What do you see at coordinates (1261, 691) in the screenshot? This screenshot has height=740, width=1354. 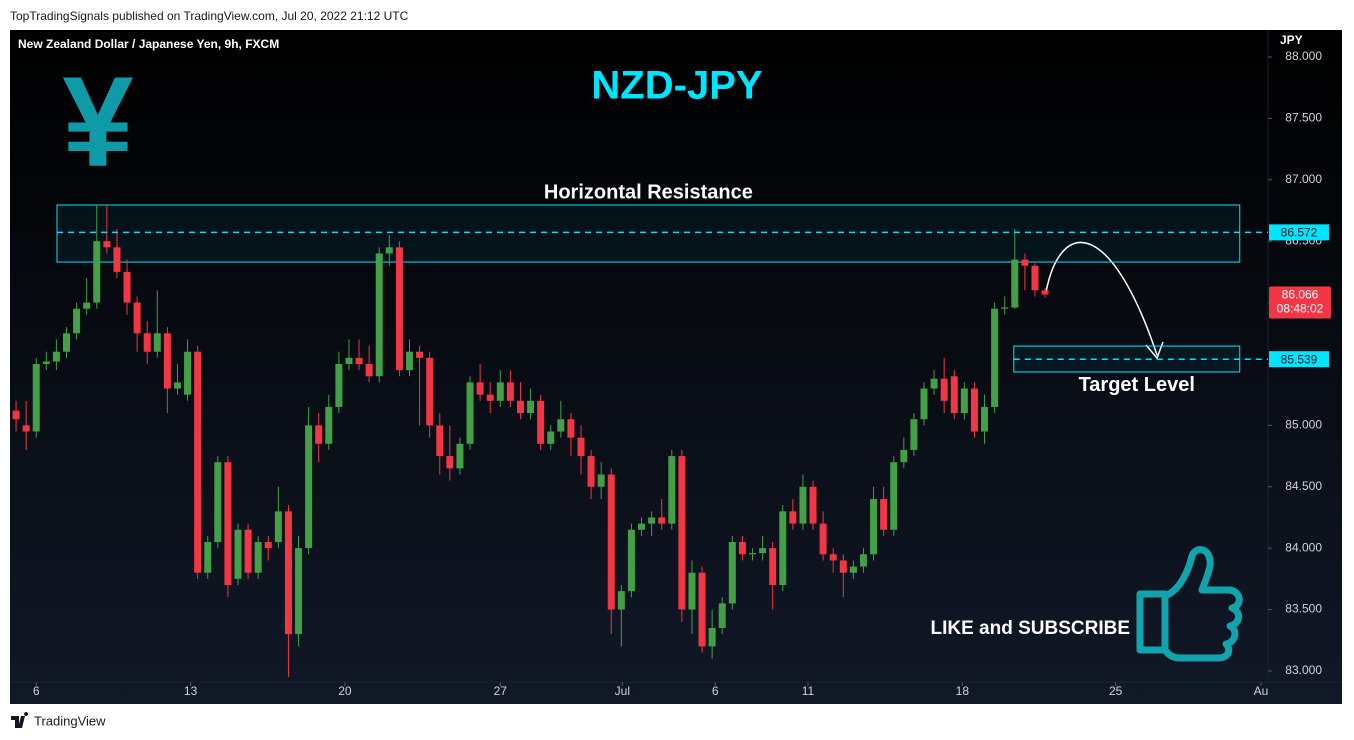 I see `x-tick-label: Au` at bounding box center [1261, 691].